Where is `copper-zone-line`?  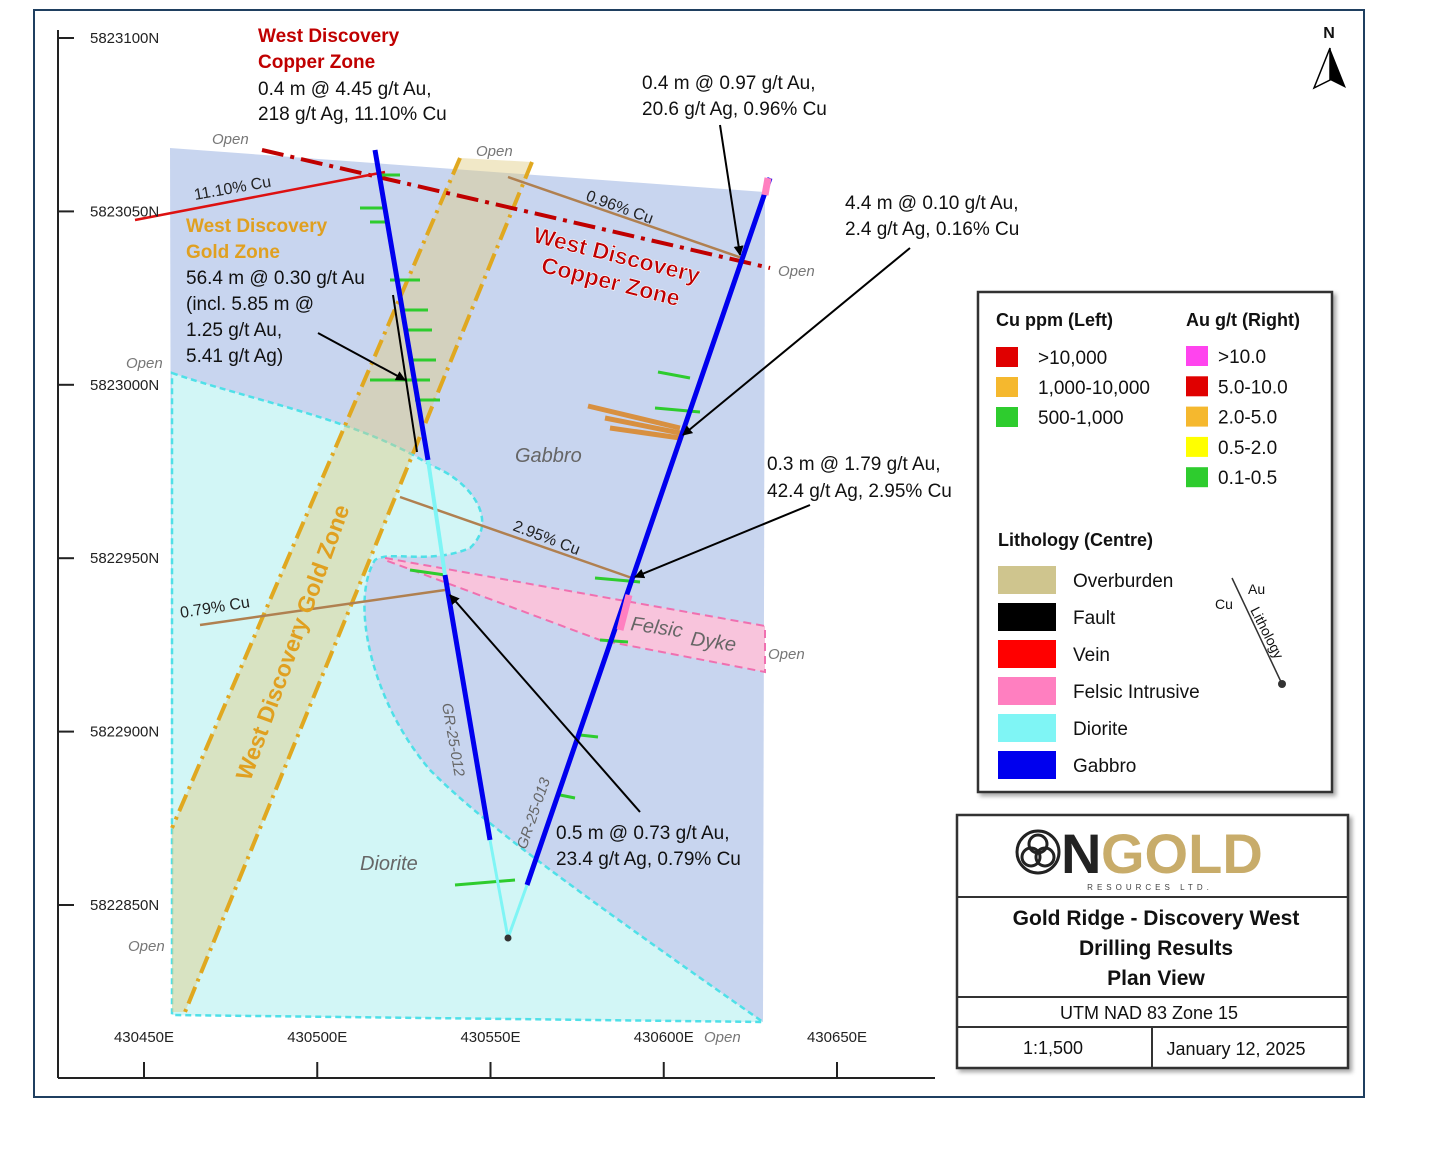 copper-zone-line is located at coordinates (516, 209).